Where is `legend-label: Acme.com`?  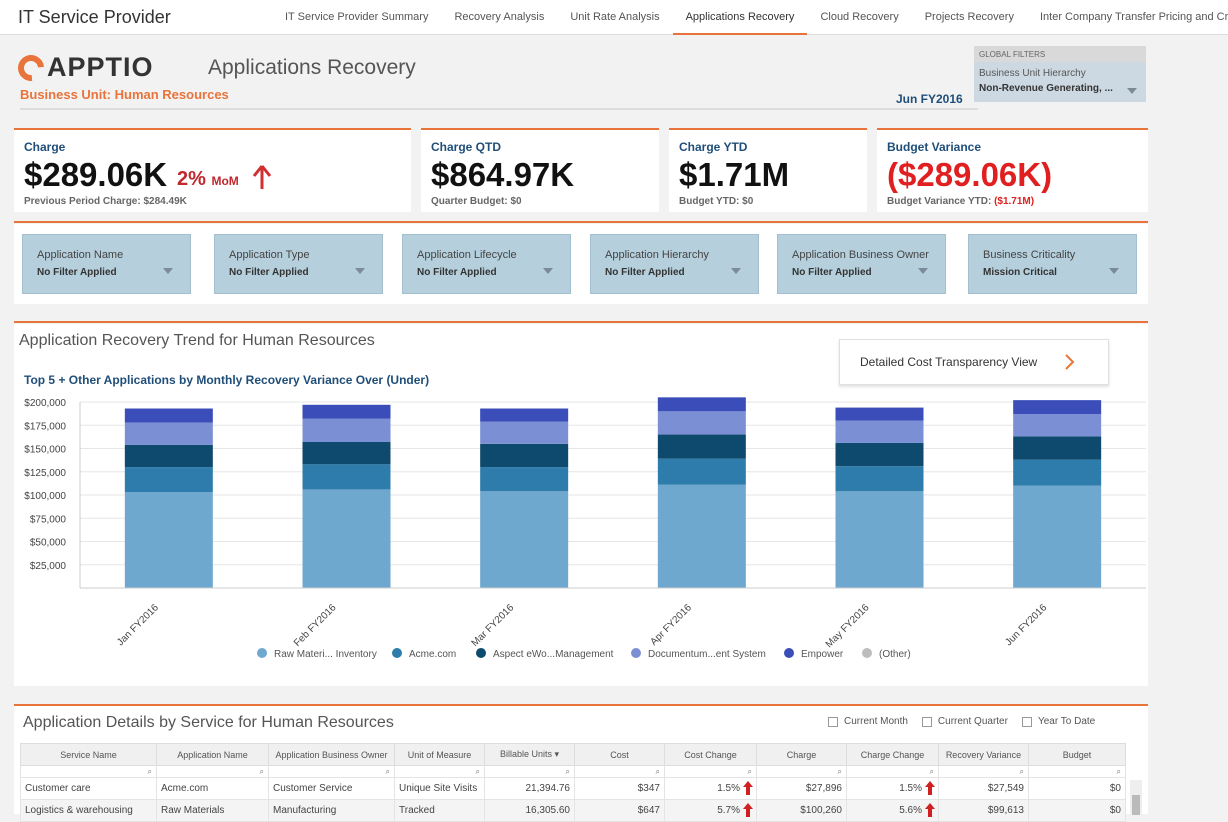 legend-label: Acme.com is located at coordinates (432, 654).